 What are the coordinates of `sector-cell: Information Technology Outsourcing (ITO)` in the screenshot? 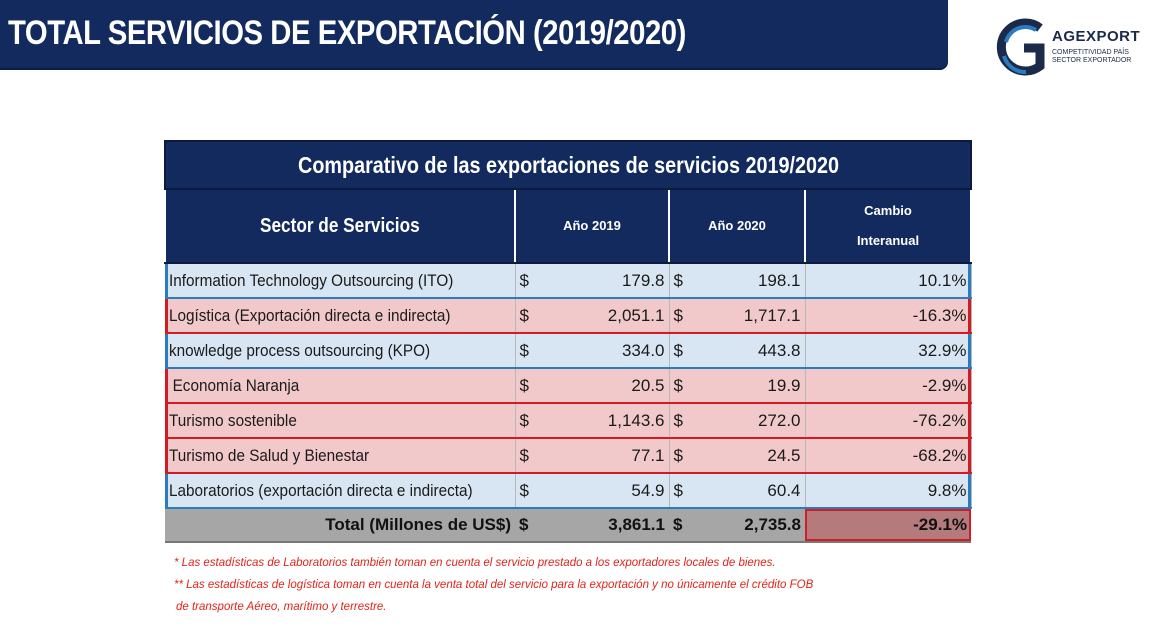 It's located at (340, 280).